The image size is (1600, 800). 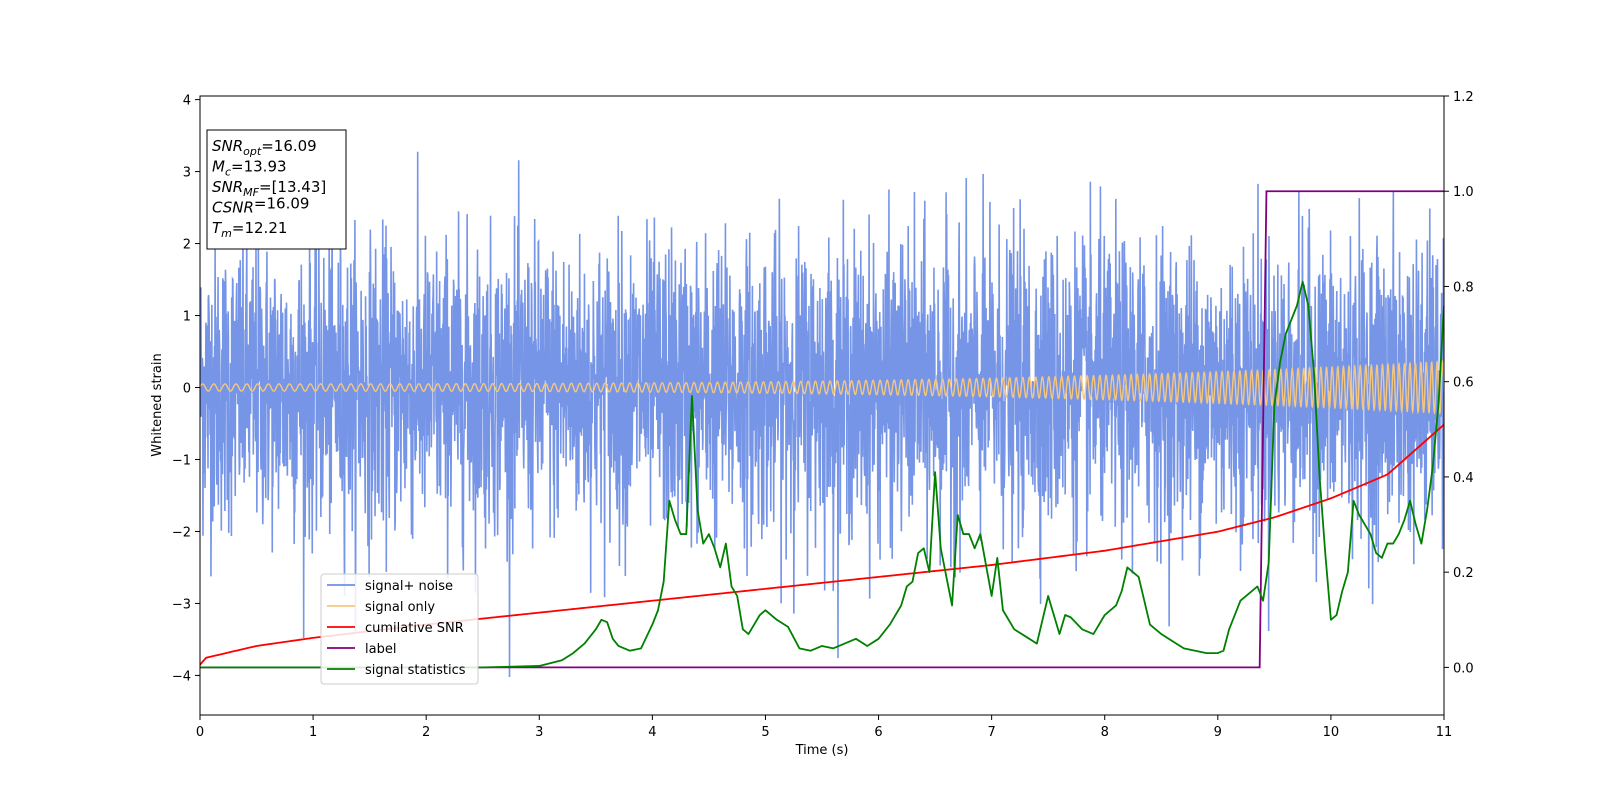 What do you see at coordinates (187, 101) in the screenshot?
I see `y-left-tick-label: 4` at bounding box center [187, 101].